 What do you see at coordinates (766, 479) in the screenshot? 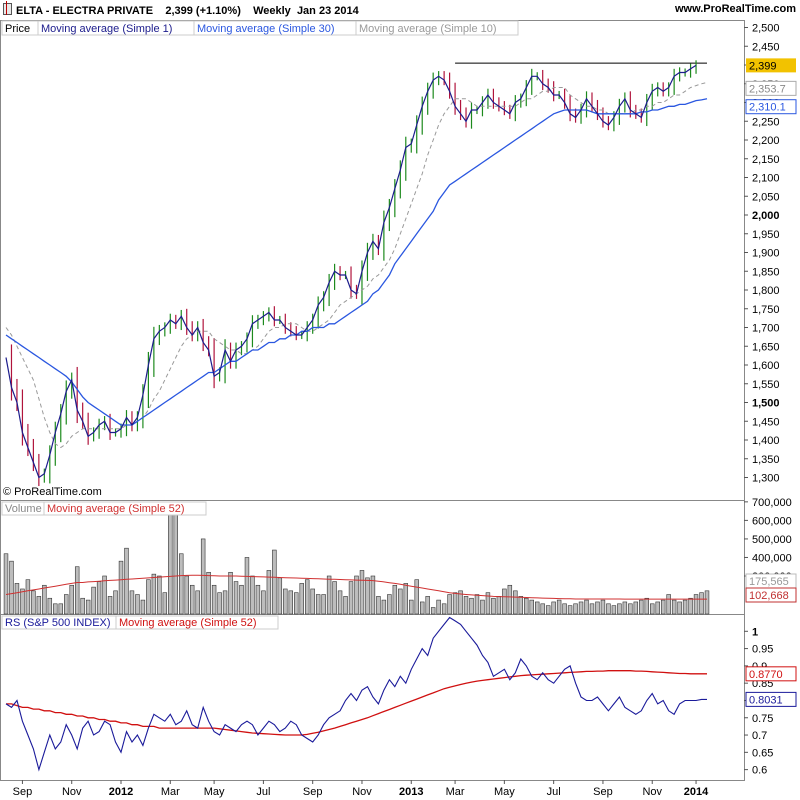
I see `price-y-tick-label: 1,300` at bounding box center [766, 479].